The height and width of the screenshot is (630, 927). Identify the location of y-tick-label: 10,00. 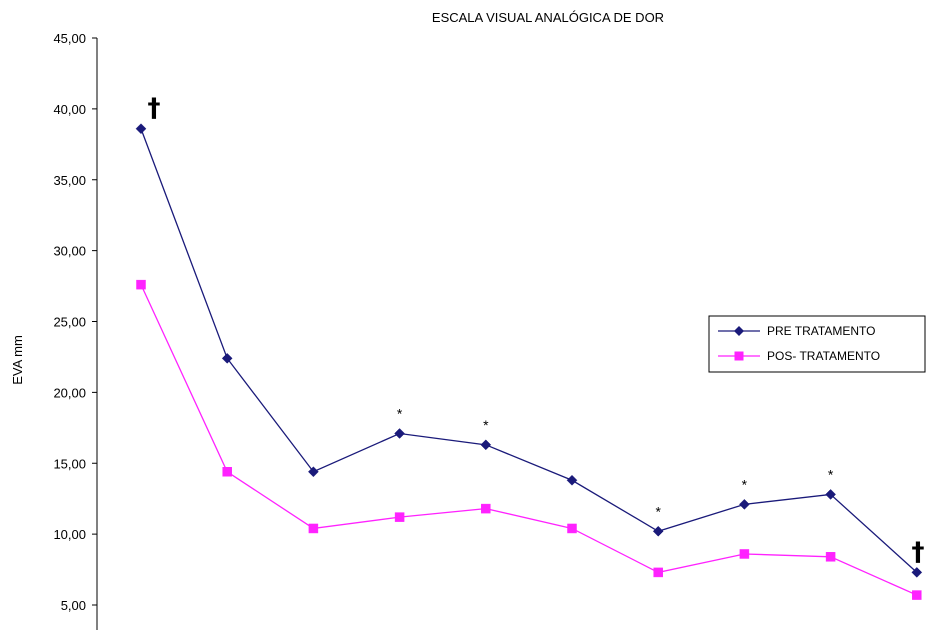
(69, 534).